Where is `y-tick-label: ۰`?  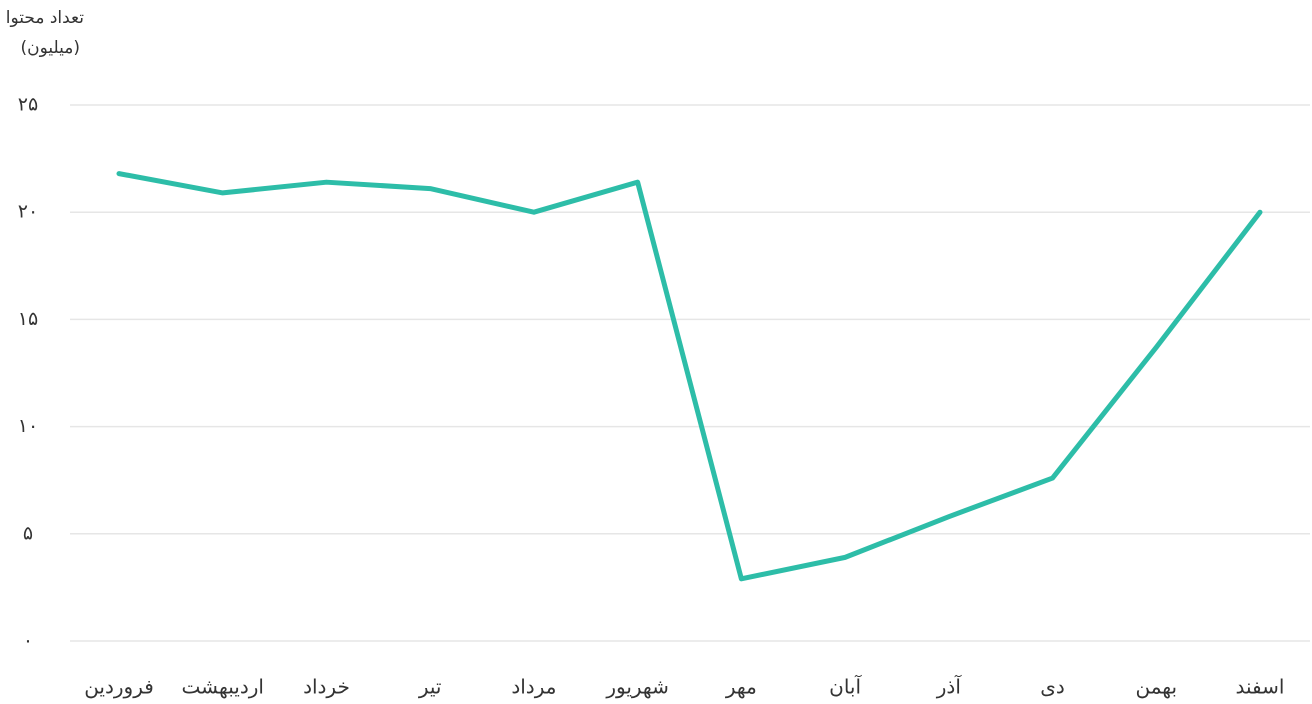
y-tick-label: ۰ is located at coordinates (28, 641).